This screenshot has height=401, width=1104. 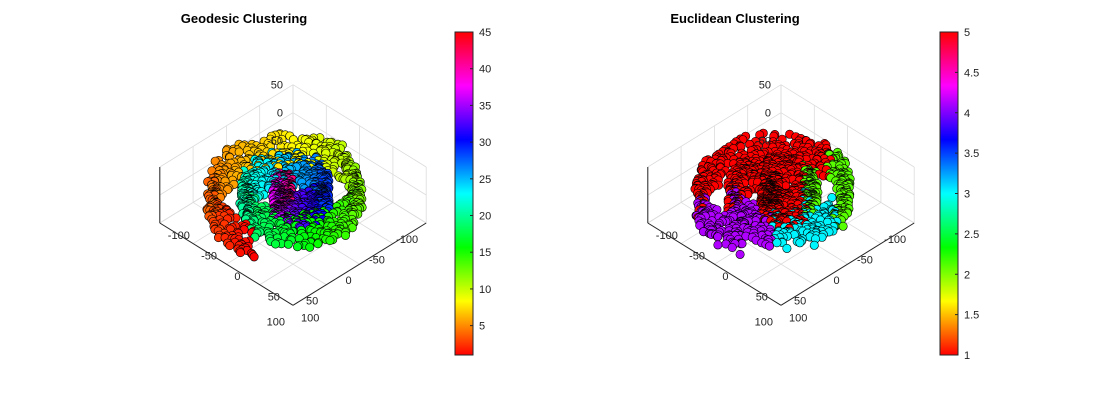 What do you see at coordinates (485, 253) in the screenshot?
I see `colorbar-tick-label: 15` at bounding box center [485, 253].